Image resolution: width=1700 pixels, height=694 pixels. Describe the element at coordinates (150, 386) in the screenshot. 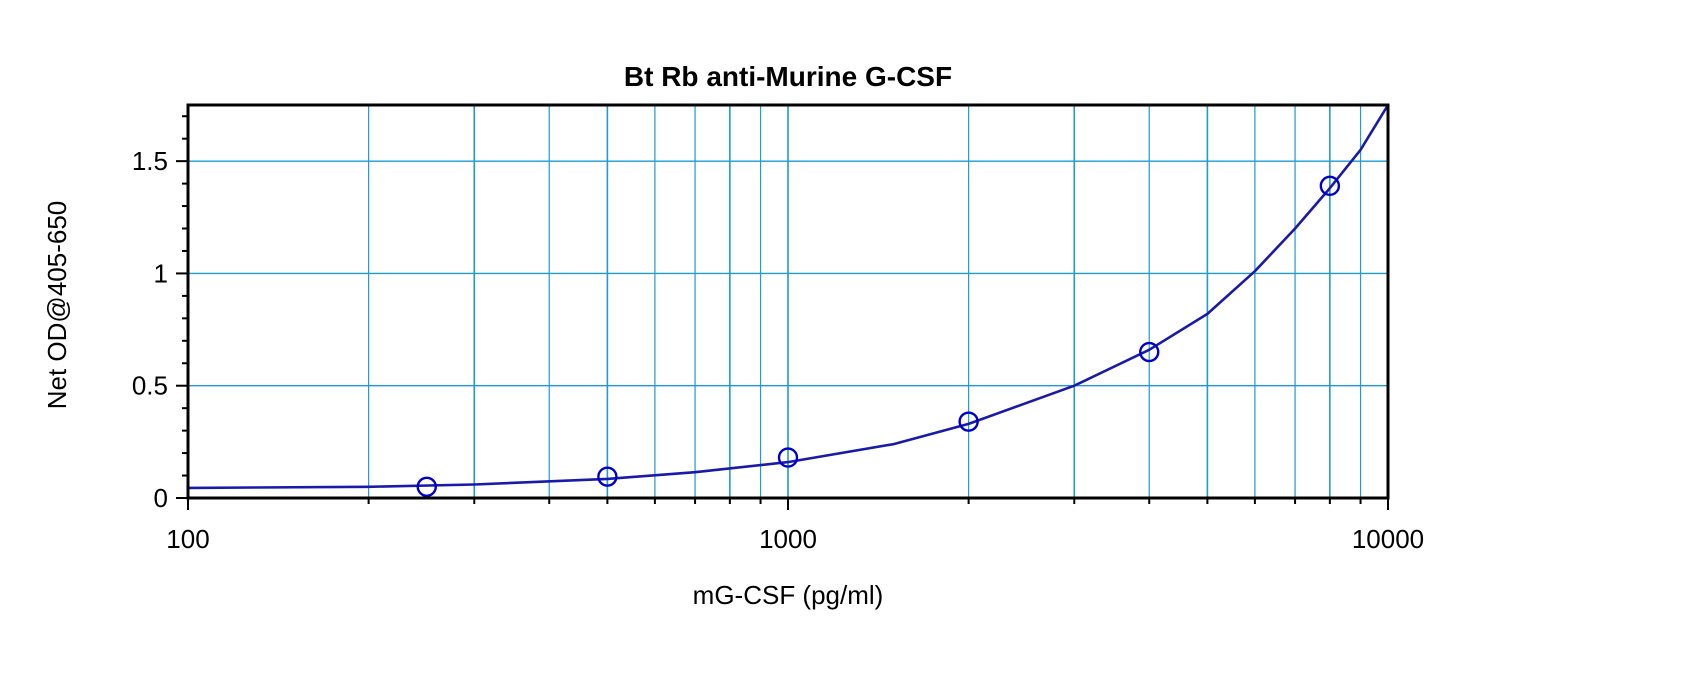

I see `y-tick-label: 0.5` at that location.